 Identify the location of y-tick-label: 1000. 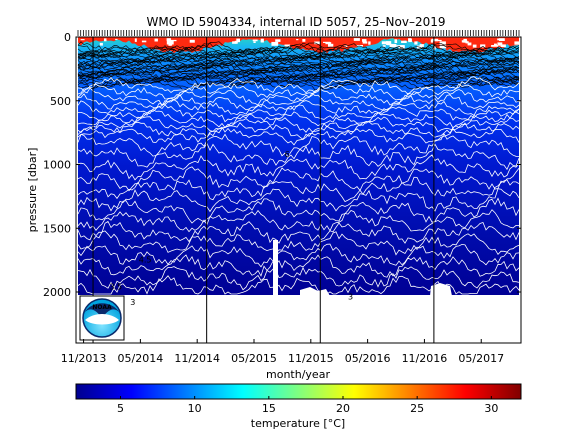
(57, 165).